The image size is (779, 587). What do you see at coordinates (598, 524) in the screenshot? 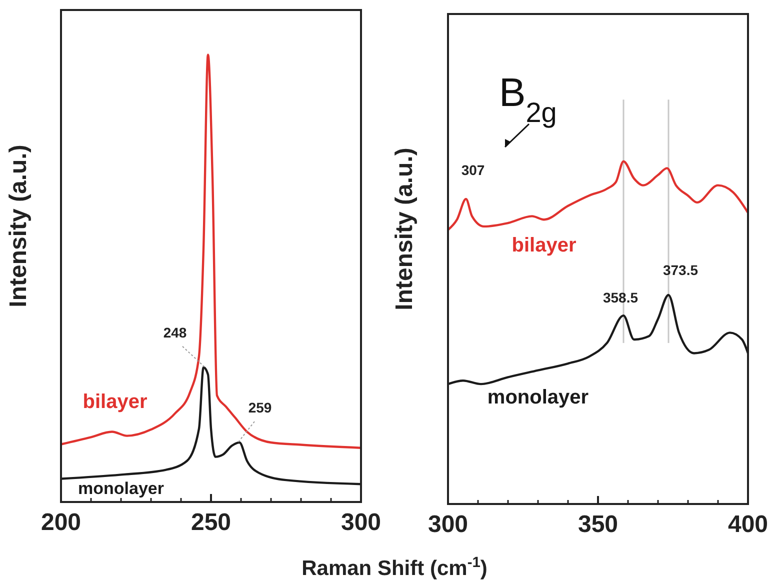
I see `x-tick-label: 350` at bounding box center [598, 524].